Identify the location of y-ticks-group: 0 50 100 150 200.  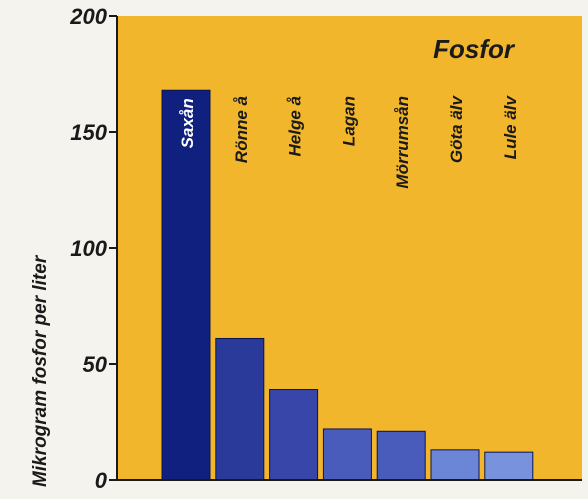
(93, 248).